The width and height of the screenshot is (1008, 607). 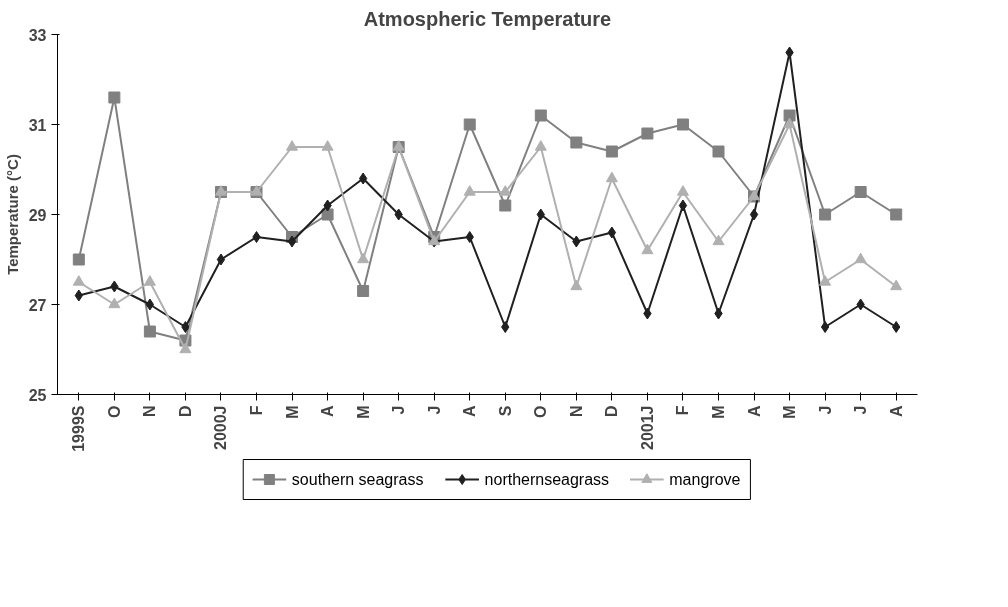 I want to click on x-tick-label: 2001J, so click(x=647, y=427).